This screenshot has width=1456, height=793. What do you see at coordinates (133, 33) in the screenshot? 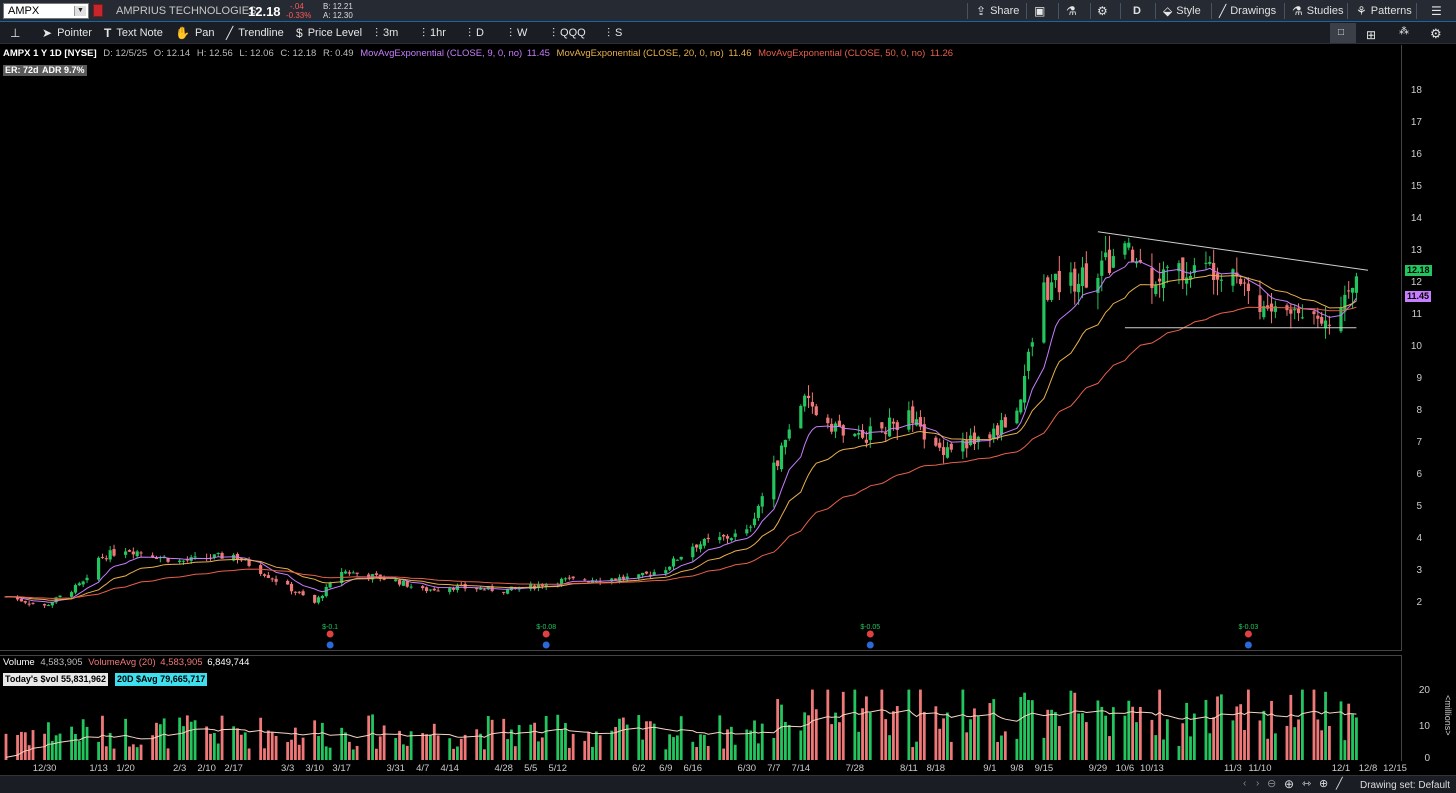
I see `text-note-tool: T Text Note` at bounding box center [133, 33].